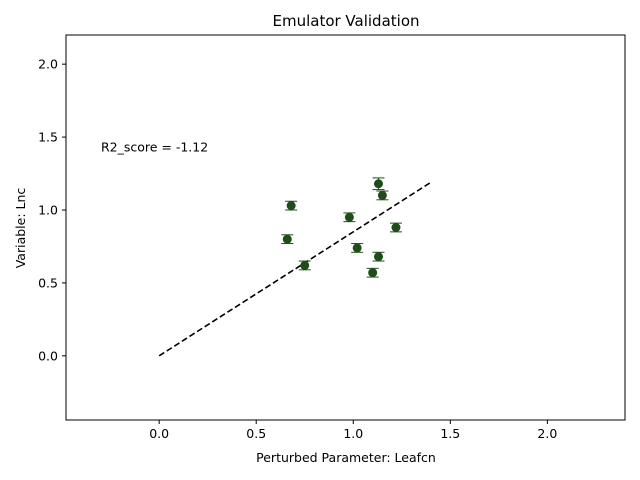 This screenshot has width=640, height=480. What do you see at coordinates (345, 21) in the screenshot?
I see `chart-title: Emulator Validation` at bounding box center [345, 21].